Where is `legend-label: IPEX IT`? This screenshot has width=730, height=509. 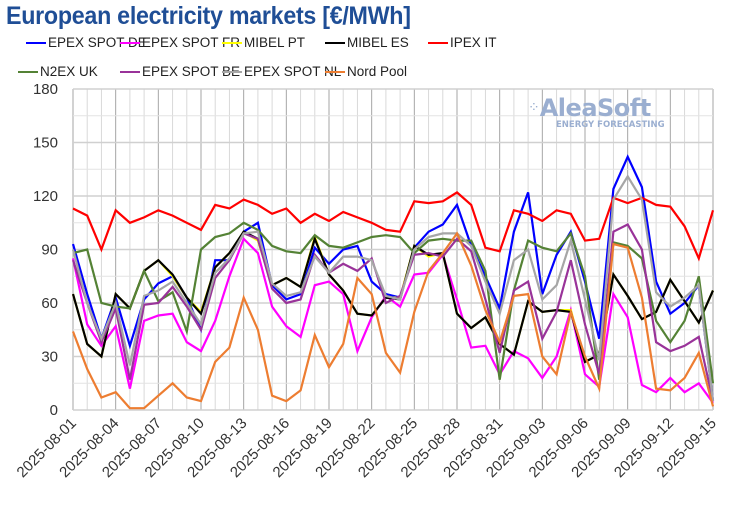
legend-label: IPEX IT is located at coordinates (473, 42).